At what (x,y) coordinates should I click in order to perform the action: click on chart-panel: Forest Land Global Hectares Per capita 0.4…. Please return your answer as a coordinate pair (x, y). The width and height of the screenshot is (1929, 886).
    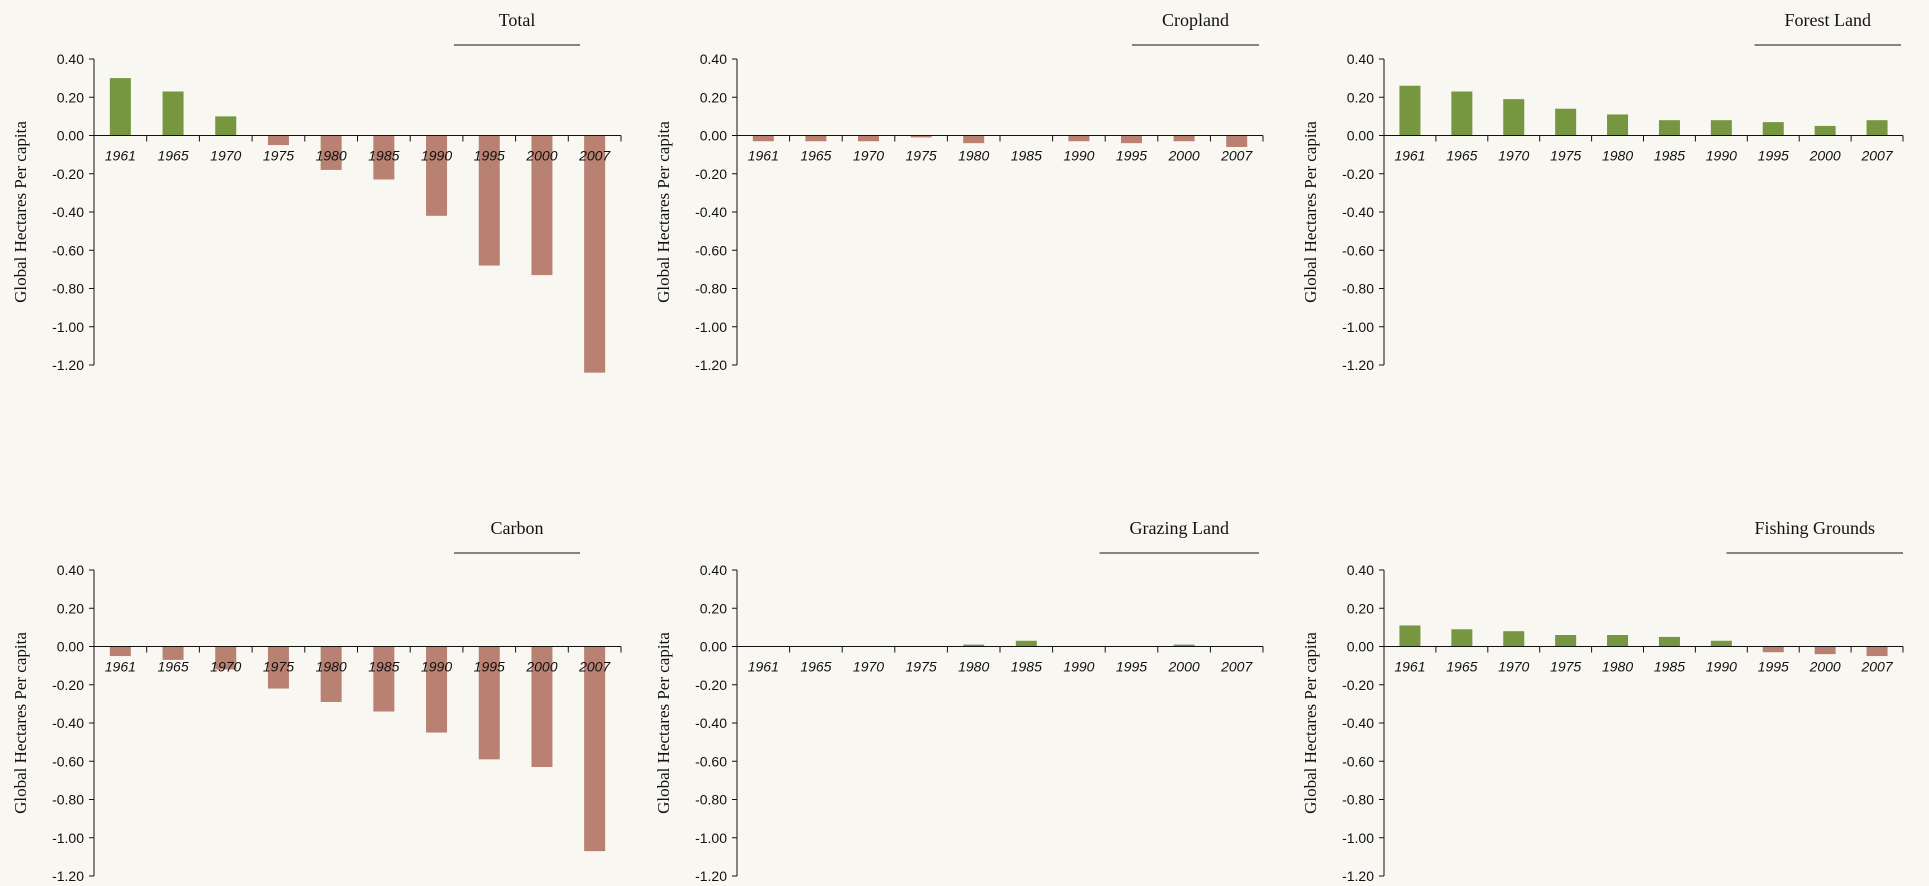
    Looking at the image, I should click on (1602, 191).